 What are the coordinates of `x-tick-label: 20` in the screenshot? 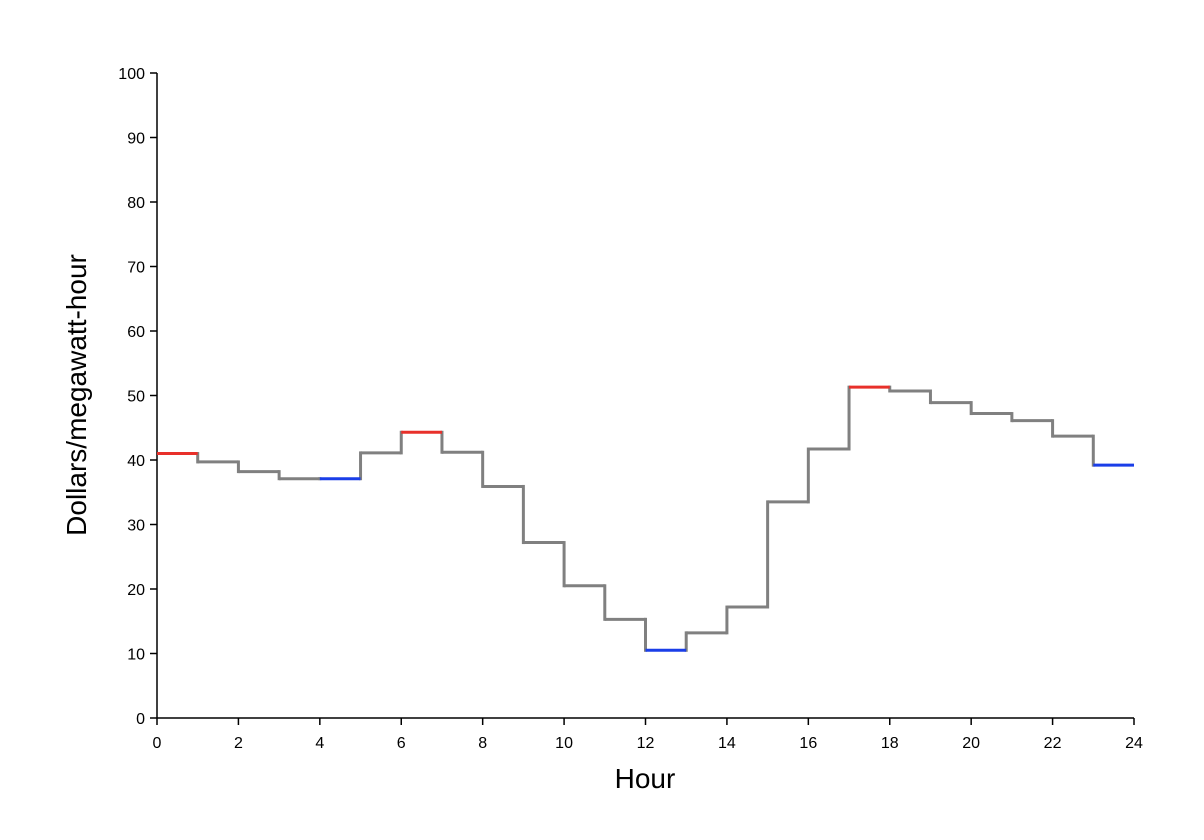 It's located at (971, 743).